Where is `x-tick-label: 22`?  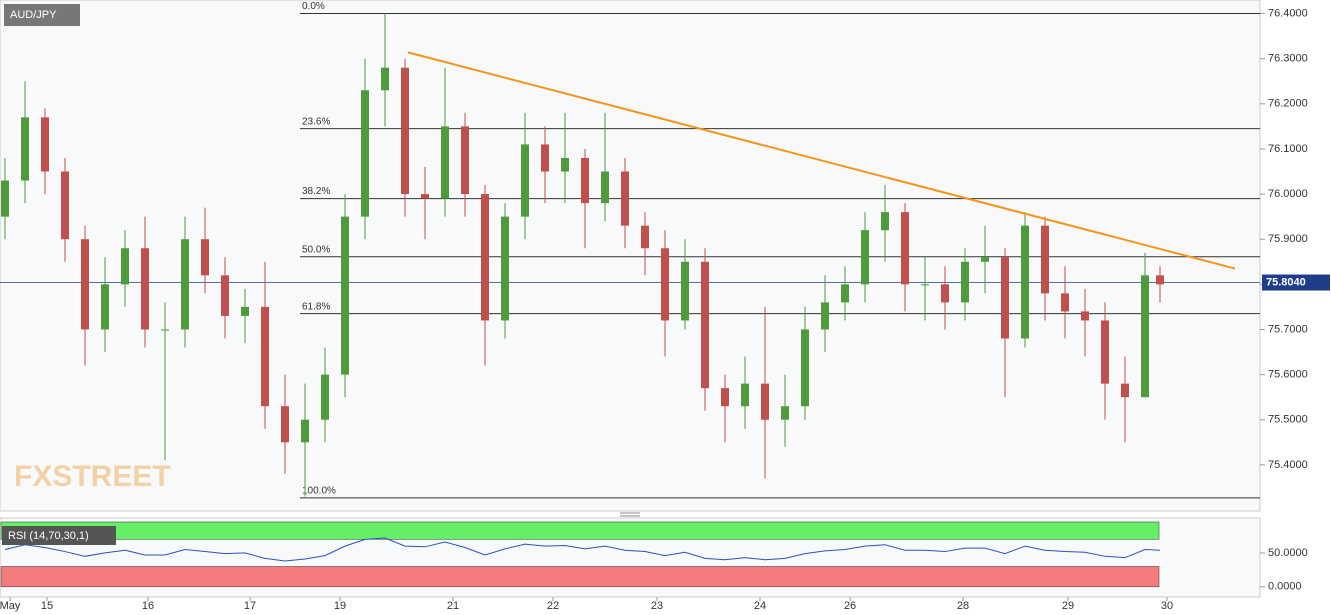
x-tick-label: 22 is located at coordinates (553, 606).